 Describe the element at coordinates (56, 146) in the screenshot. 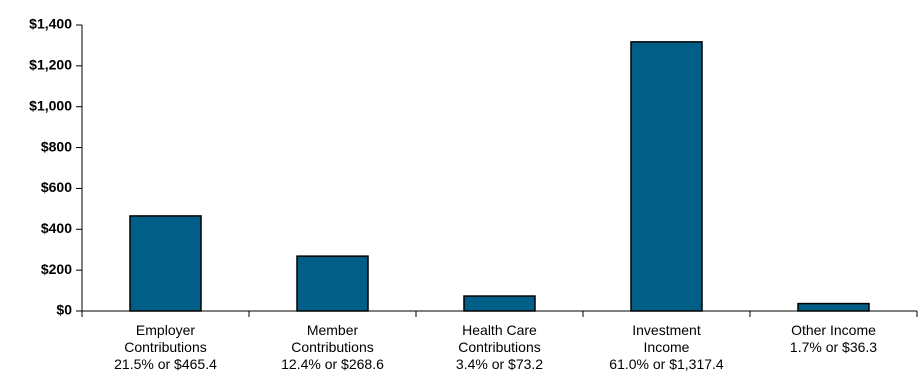

I see `y-tick-label: $800` at that location.